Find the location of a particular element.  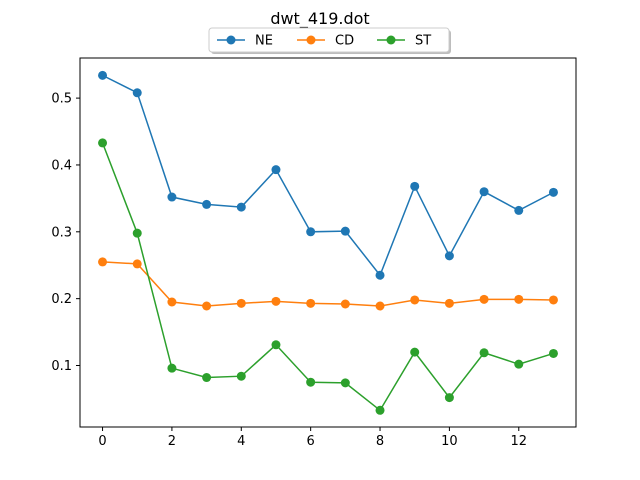

legend-label: ST is located at coordinates (423, 41).